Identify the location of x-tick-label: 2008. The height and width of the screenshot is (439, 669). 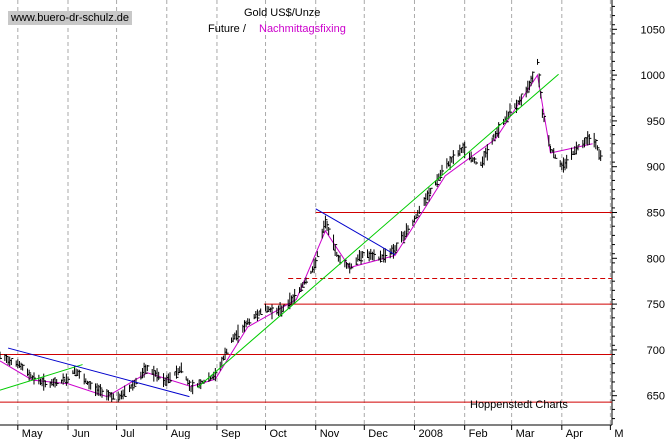
(430, 433).